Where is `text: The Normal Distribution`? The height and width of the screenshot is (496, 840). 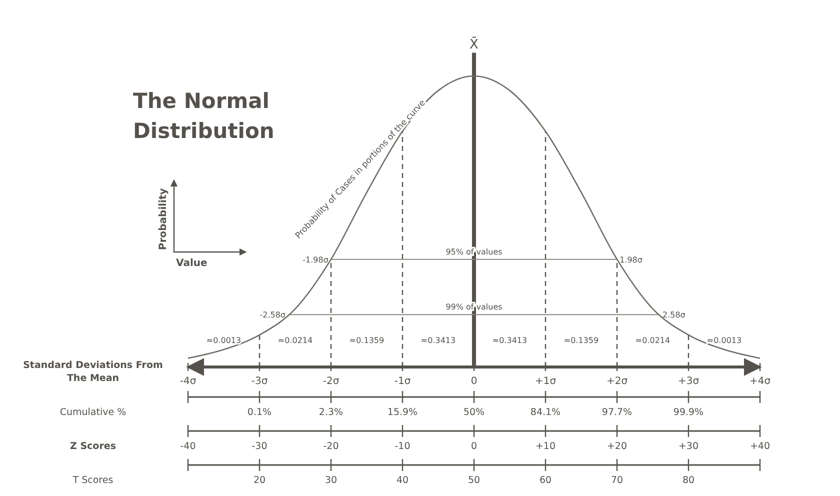 text: The Normal Distribution is located at coordinates (203, 116).